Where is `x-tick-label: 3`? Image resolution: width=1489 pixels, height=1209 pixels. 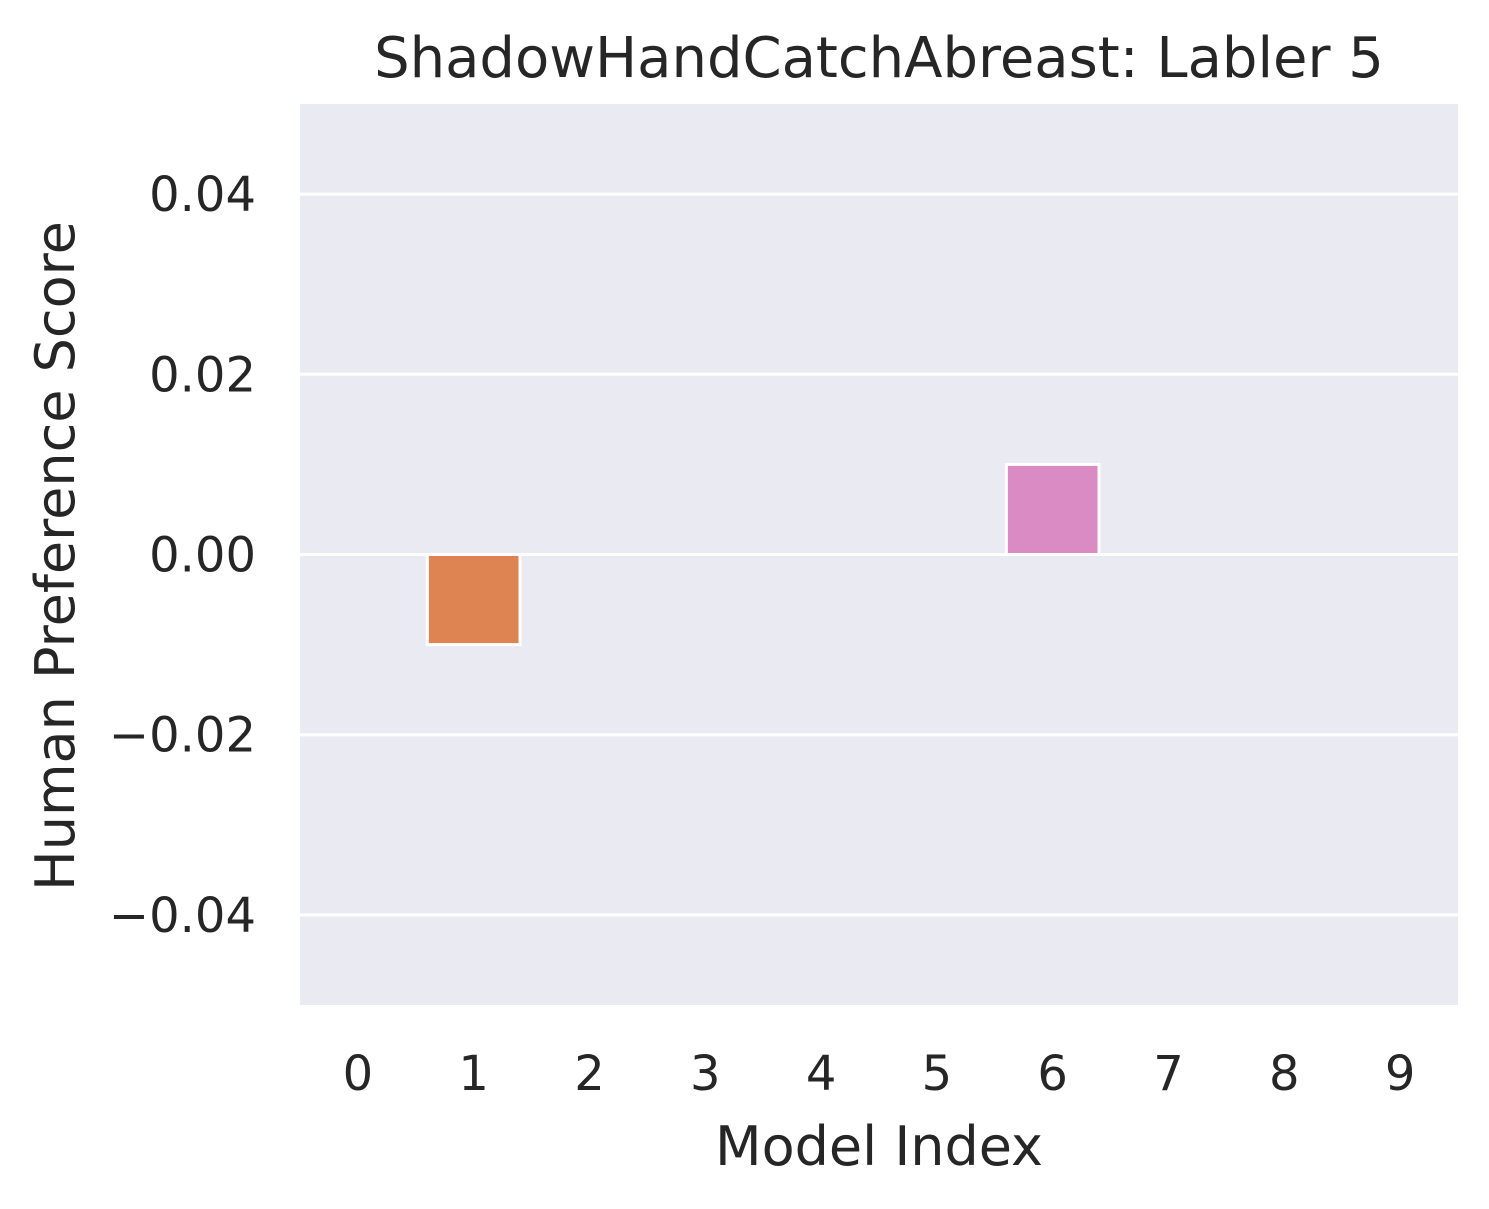
x-tick-label: 3 is located at coordinates (705, 1074).